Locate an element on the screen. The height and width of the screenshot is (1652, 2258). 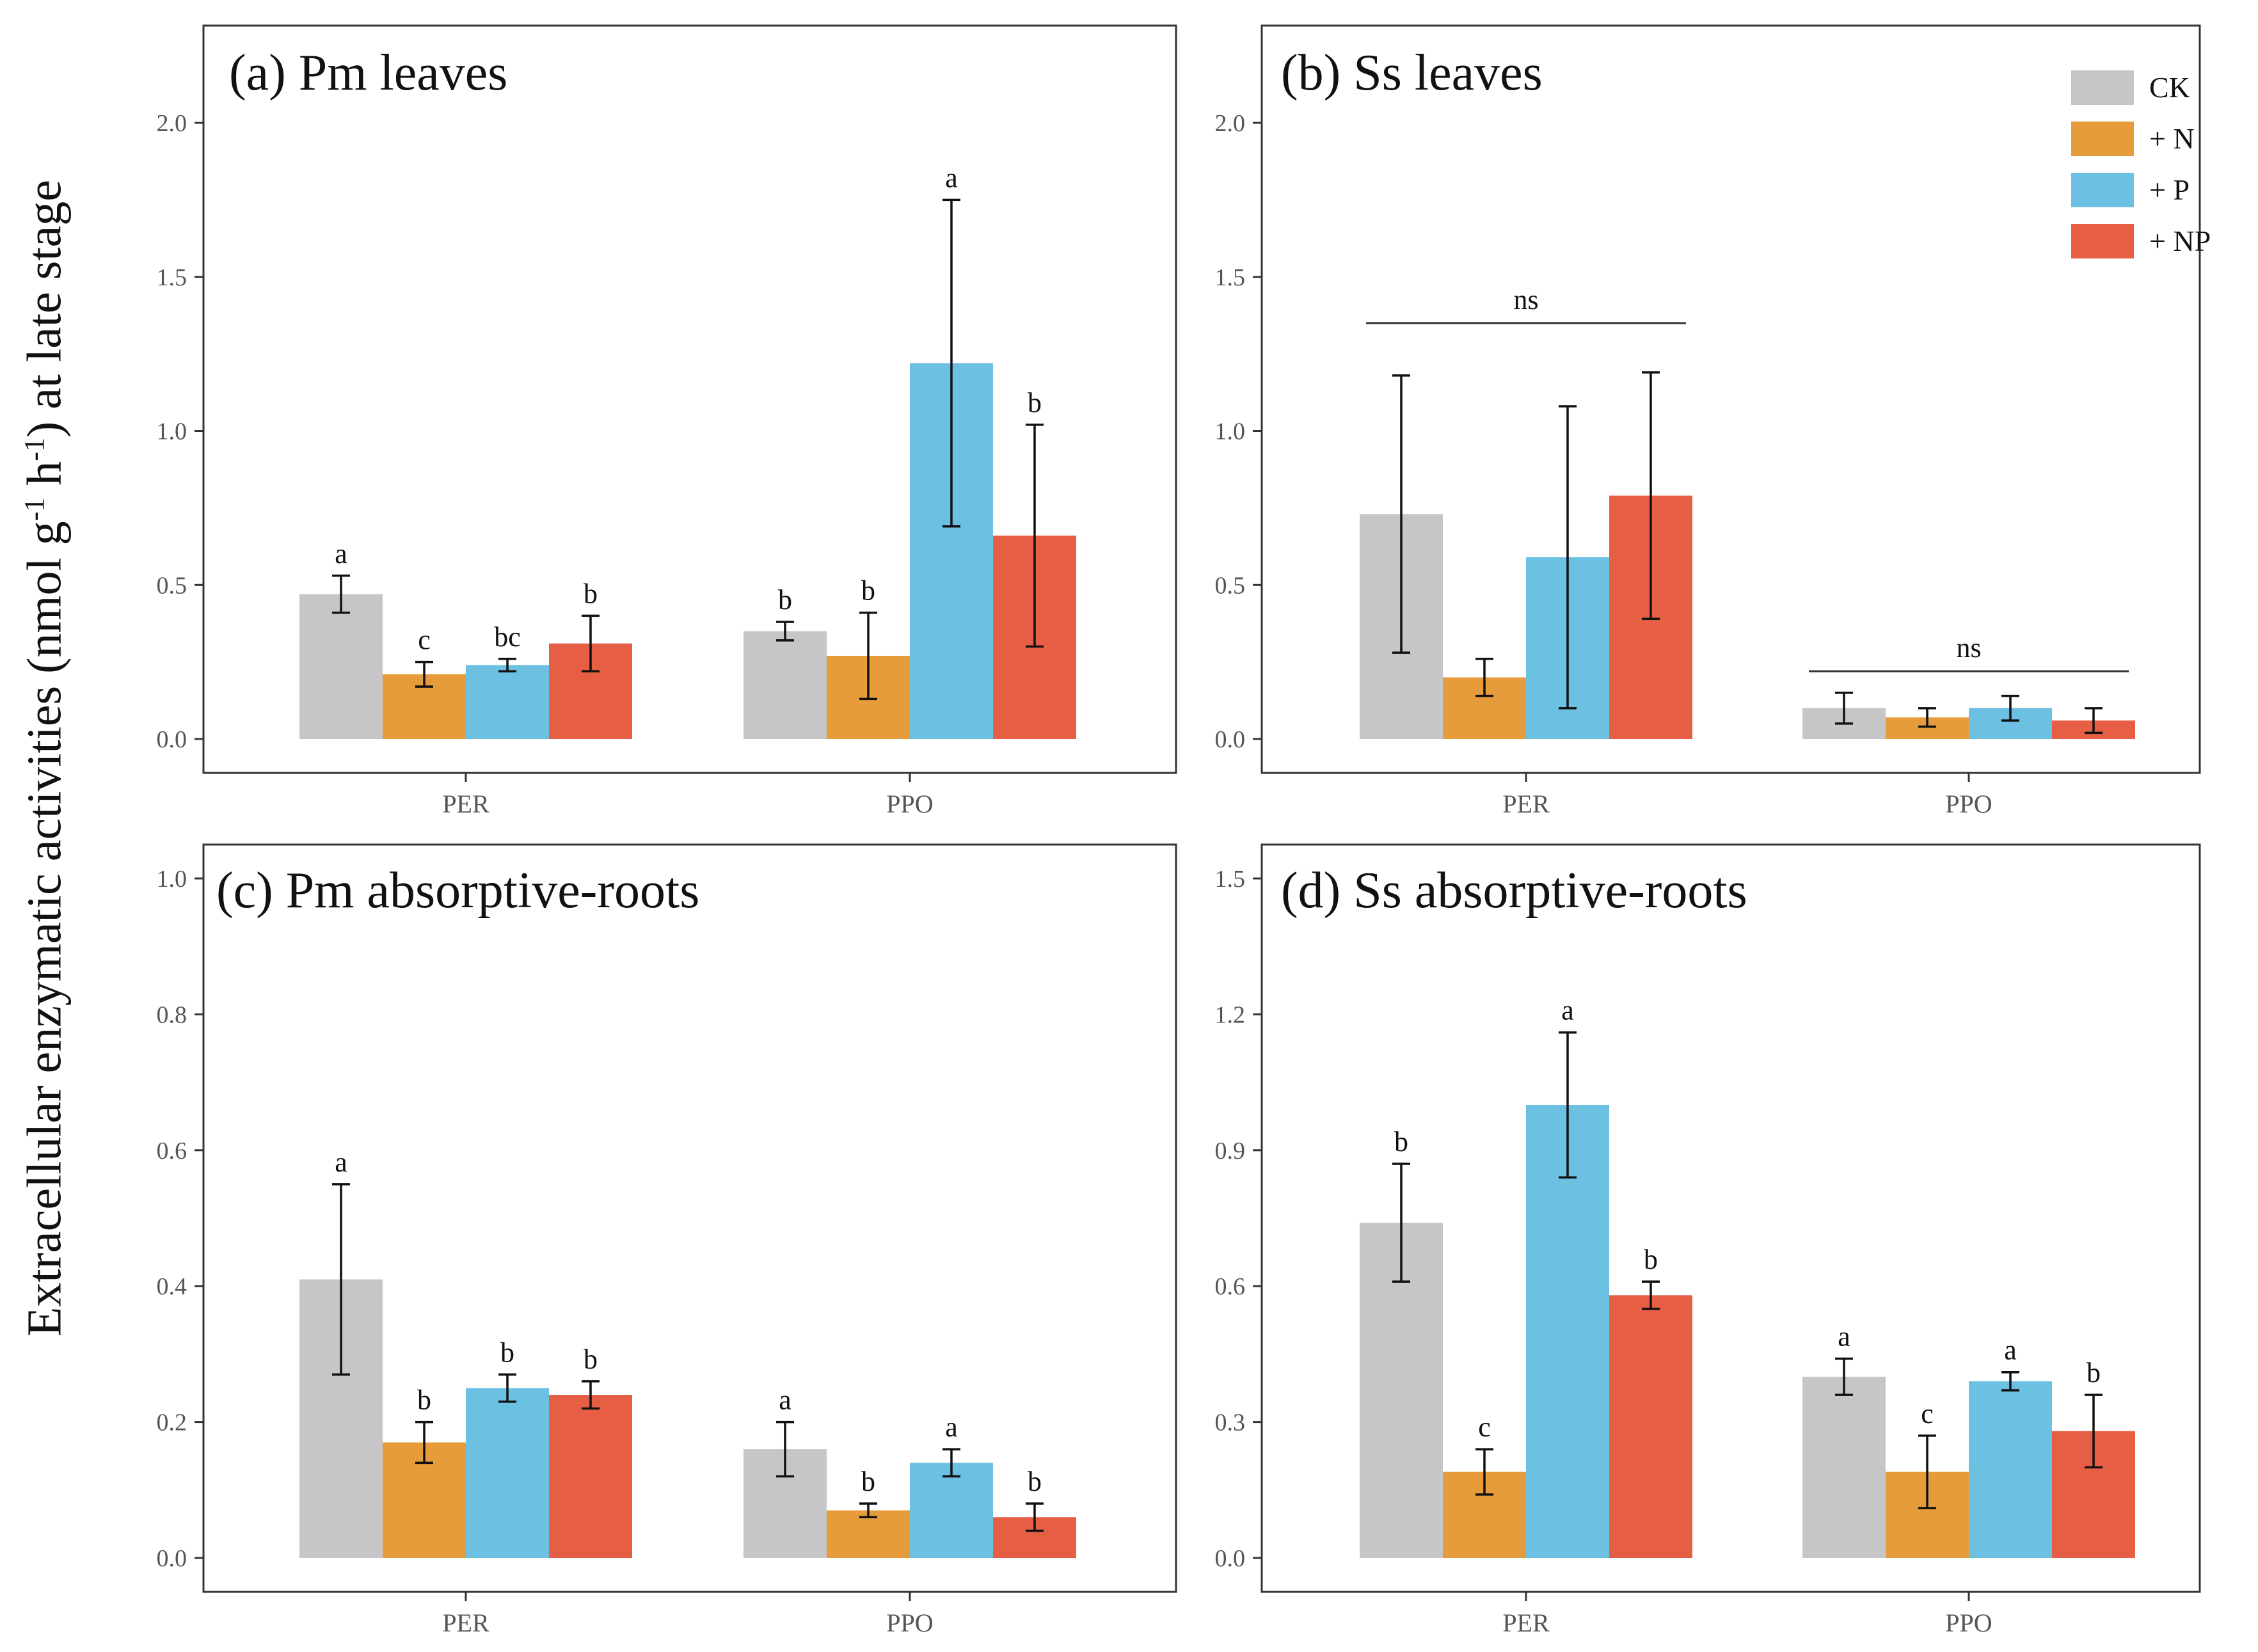
panel-title: (b) Ss leaves is located at coordinates (1412, 73).